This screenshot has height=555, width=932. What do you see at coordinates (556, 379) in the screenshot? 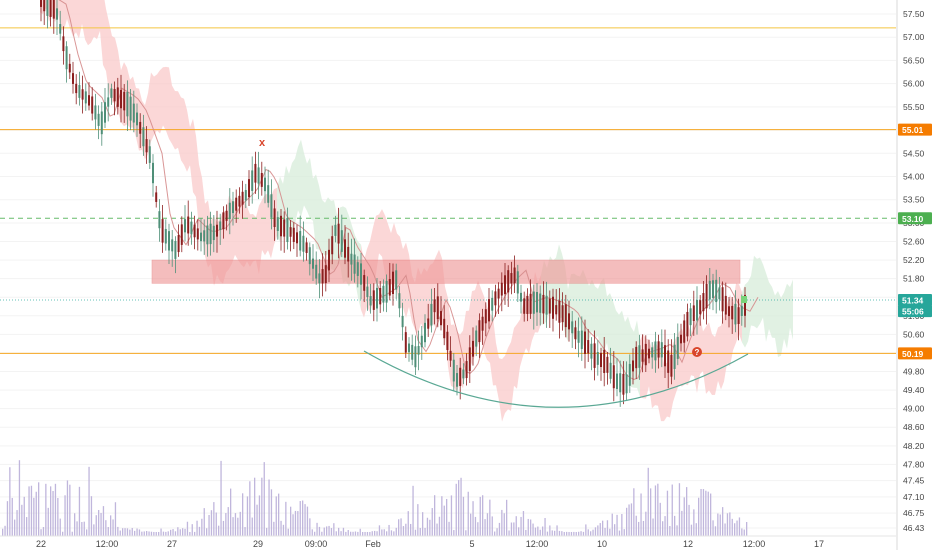
I see `rounding-bottom-curve` at bounding box center [556, 379].